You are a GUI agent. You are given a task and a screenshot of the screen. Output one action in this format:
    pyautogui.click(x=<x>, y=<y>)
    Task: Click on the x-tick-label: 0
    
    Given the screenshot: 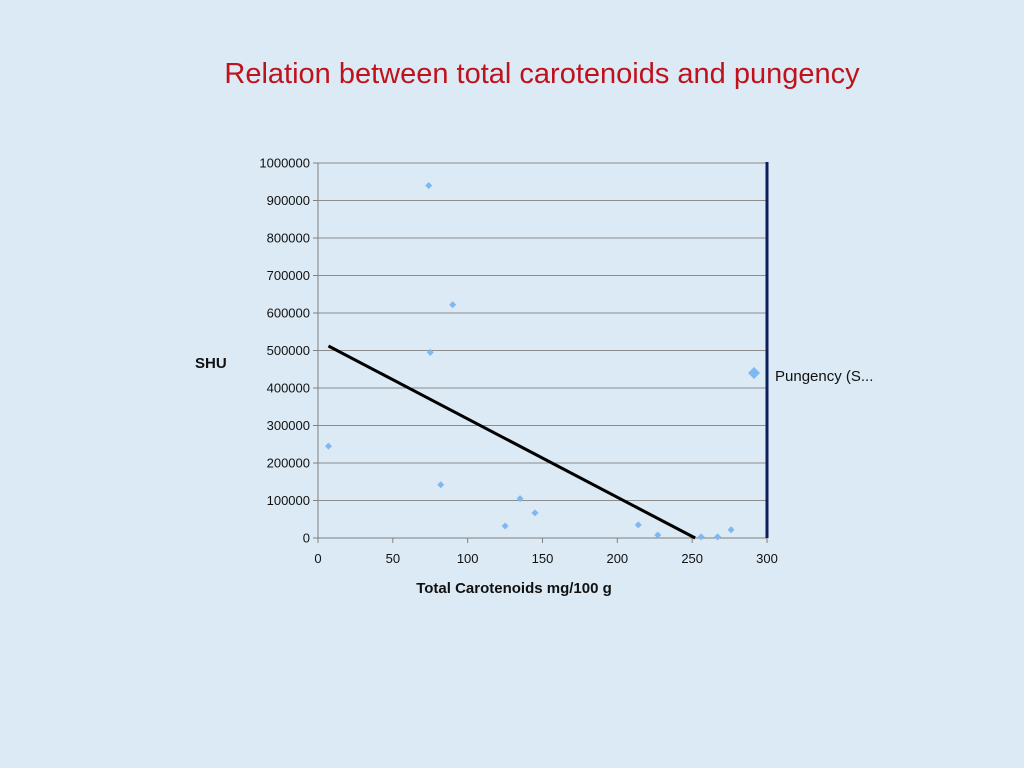 What is the action you would take?
    pyautogui.click(x=317, y=558)
    